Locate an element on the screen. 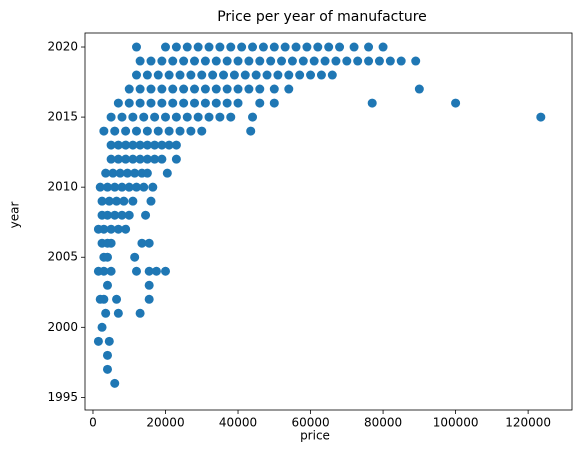 Image resolution: width=580 pixels, height=453 pixels. y-axis-label: year is located at coordinates (15, 215).